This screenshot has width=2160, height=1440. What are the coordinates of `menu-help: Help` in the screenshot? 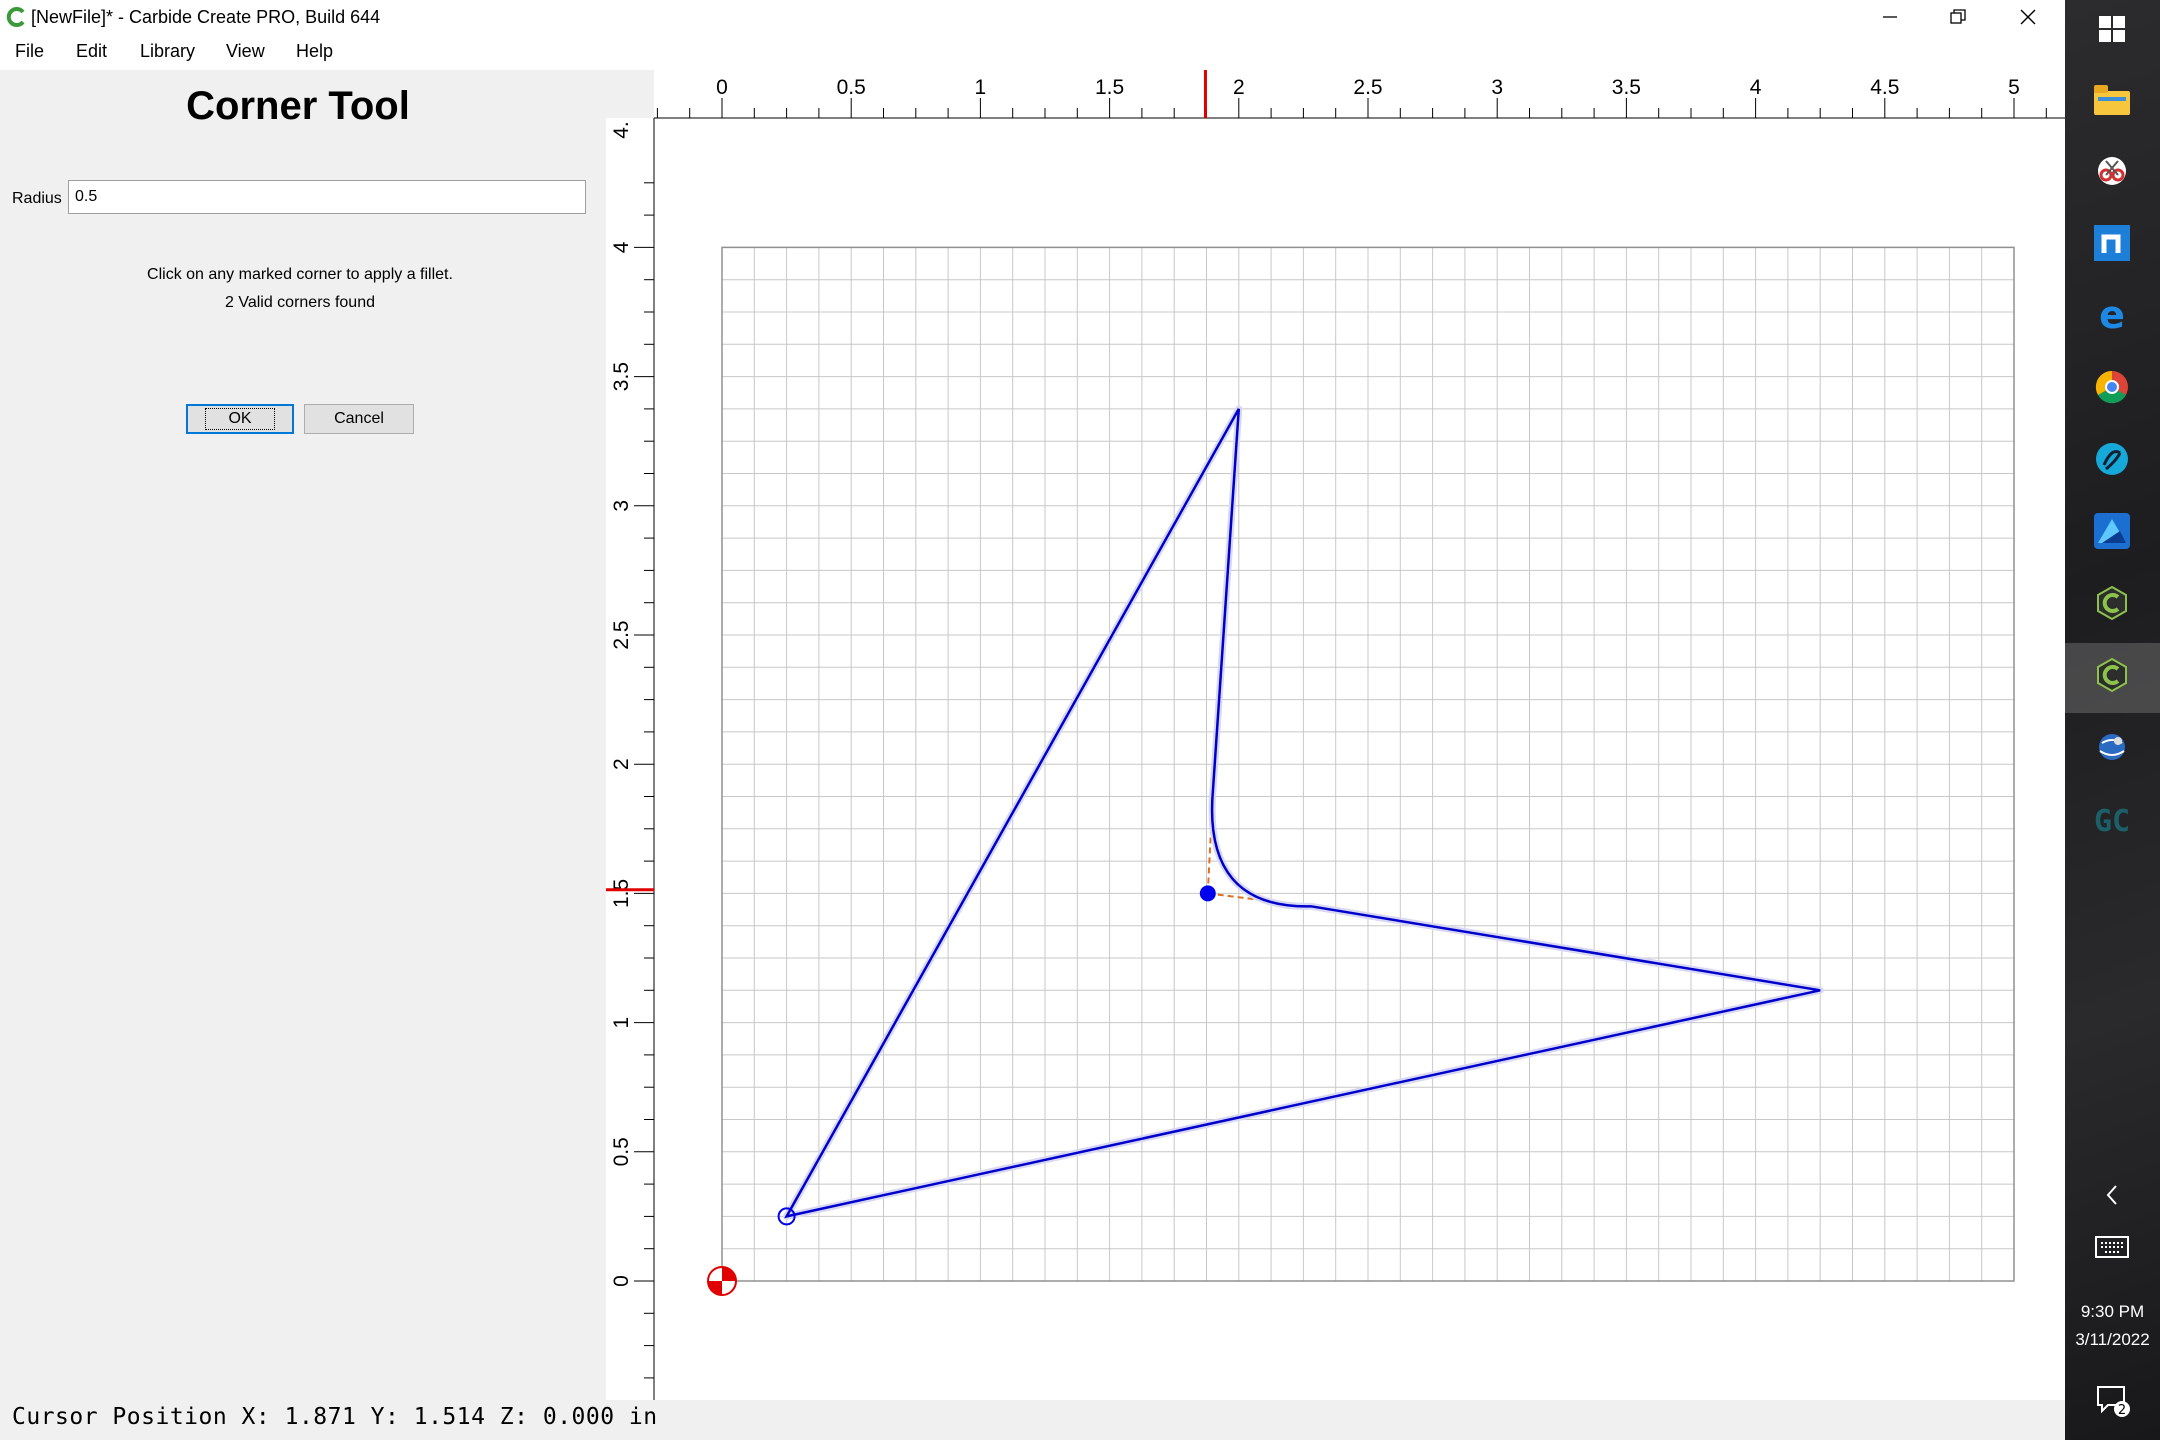 It's located at (315, 51).